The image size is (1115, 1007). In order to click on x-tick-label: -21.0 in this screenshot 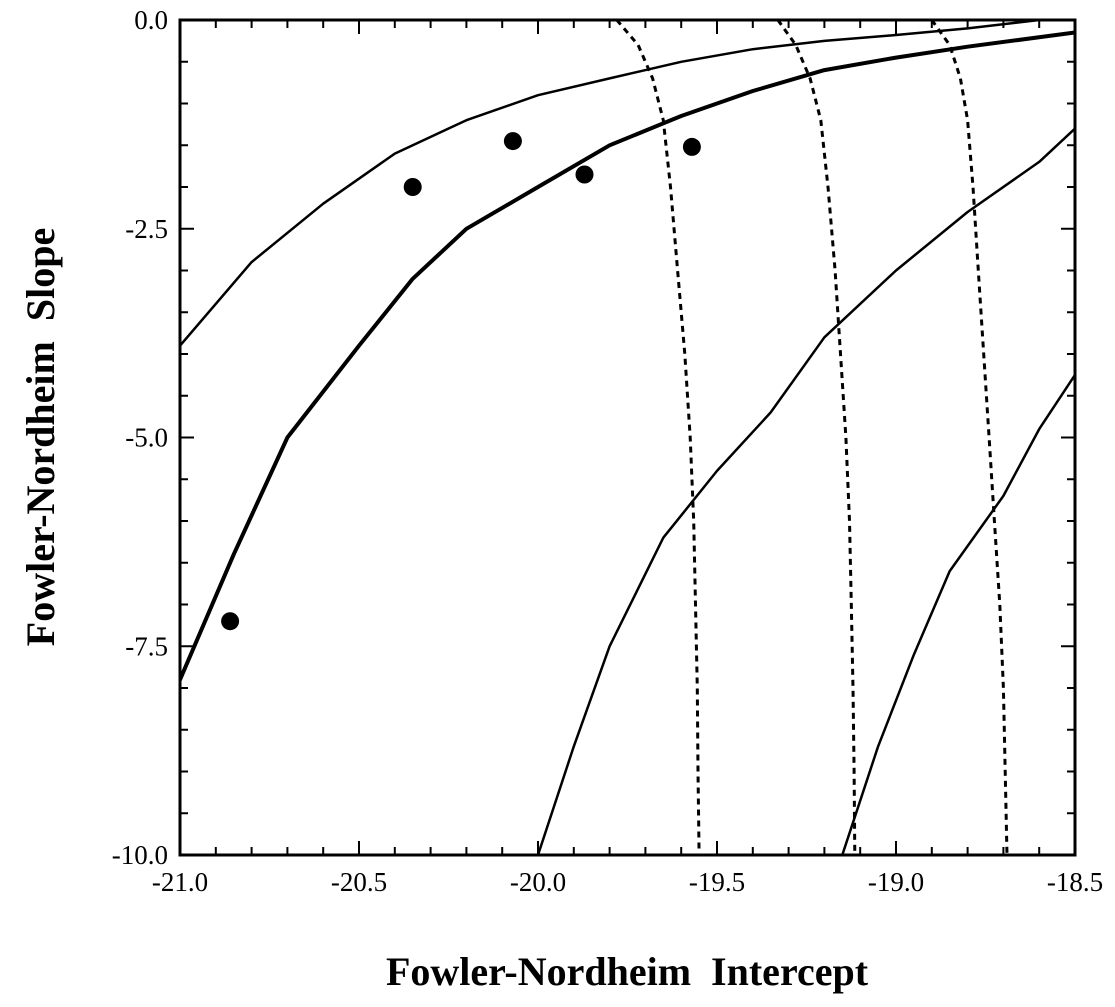, I will do `click(180, 882)`.